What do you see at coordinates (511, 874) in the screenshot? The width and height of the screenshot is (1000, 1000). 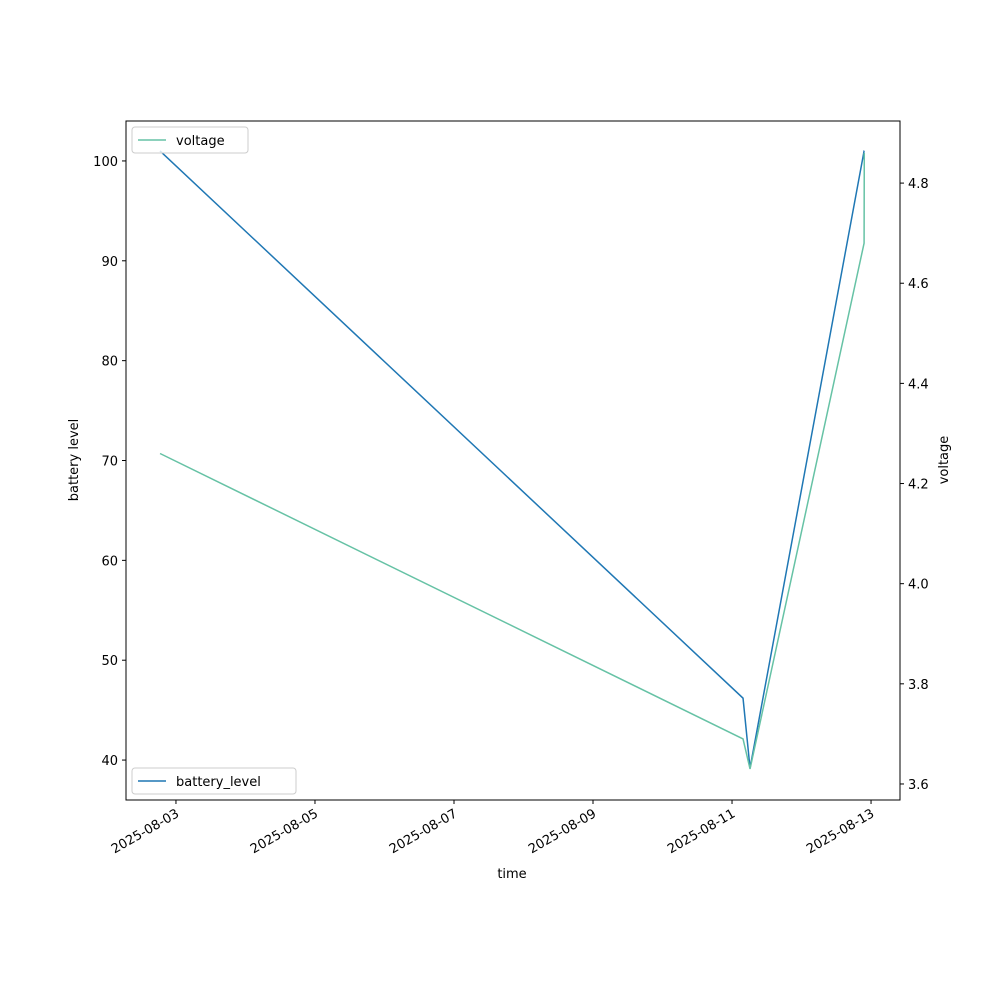 I see `x-axis-label: time` at bounding box center [511, 874].